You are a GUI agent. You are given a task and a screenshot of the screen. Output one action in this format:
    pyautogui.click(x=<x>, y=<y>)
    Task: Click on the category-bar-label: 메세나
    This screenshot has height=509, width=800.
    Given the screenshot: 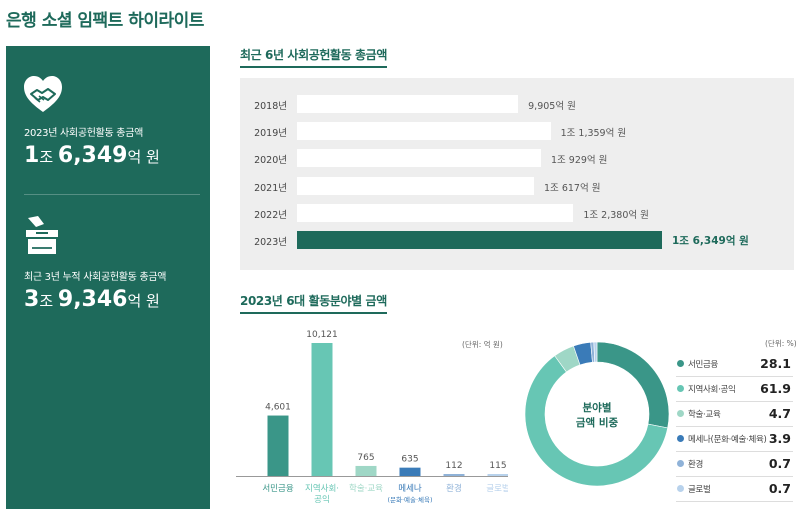 What is the action you would take?
    pyautogui.click(x=410, y=489)
    